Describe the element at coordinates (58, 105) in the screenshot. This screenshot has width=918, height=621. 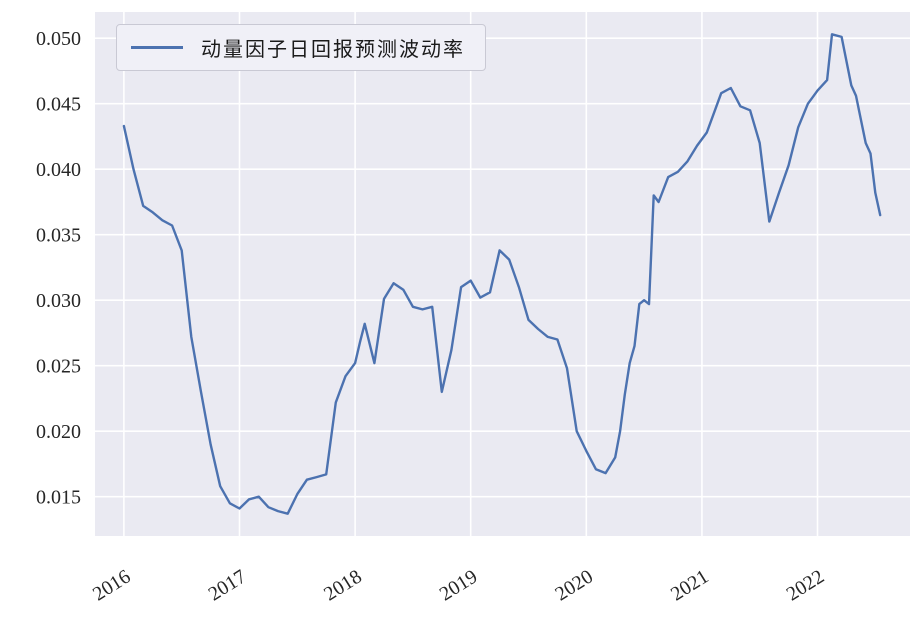
I see `y-tick-label: 0.045` at that location.